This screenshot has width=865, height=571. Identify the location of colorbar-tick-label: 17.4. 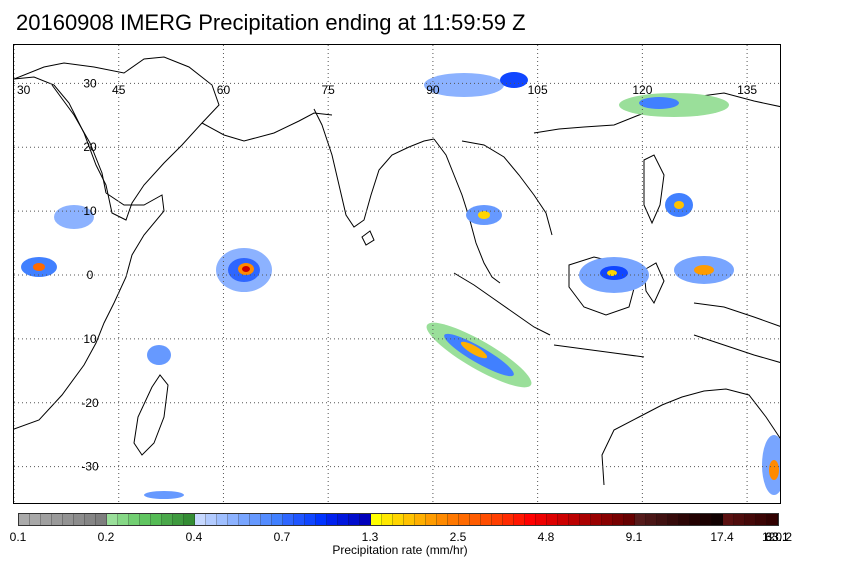
(722, 537).